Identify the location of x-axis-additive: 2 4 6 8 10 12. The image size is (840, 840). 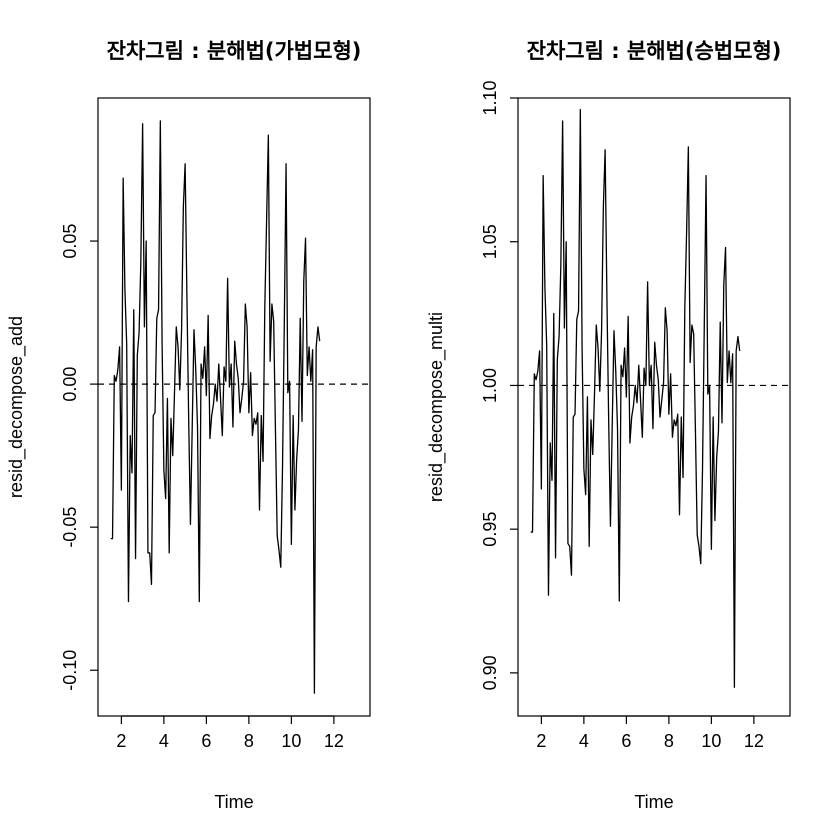
(230, 733).